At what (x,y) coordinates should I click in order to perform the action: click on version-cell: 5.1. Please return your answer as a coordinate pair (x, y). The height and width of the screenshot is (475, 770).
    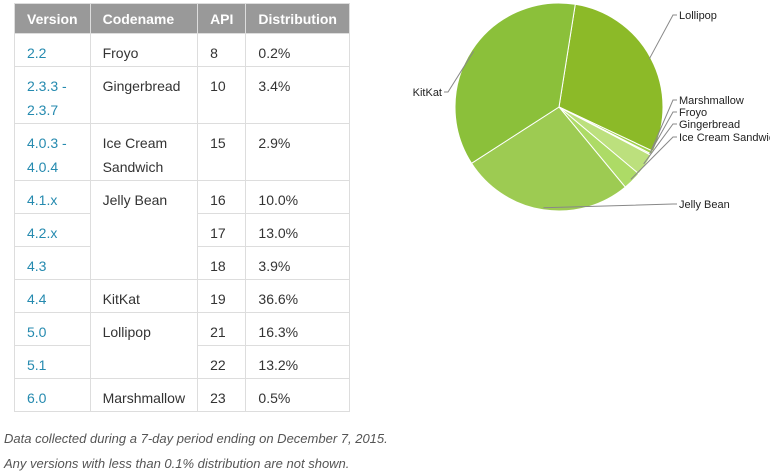
    Looking at the image, I should click on (52, 362).